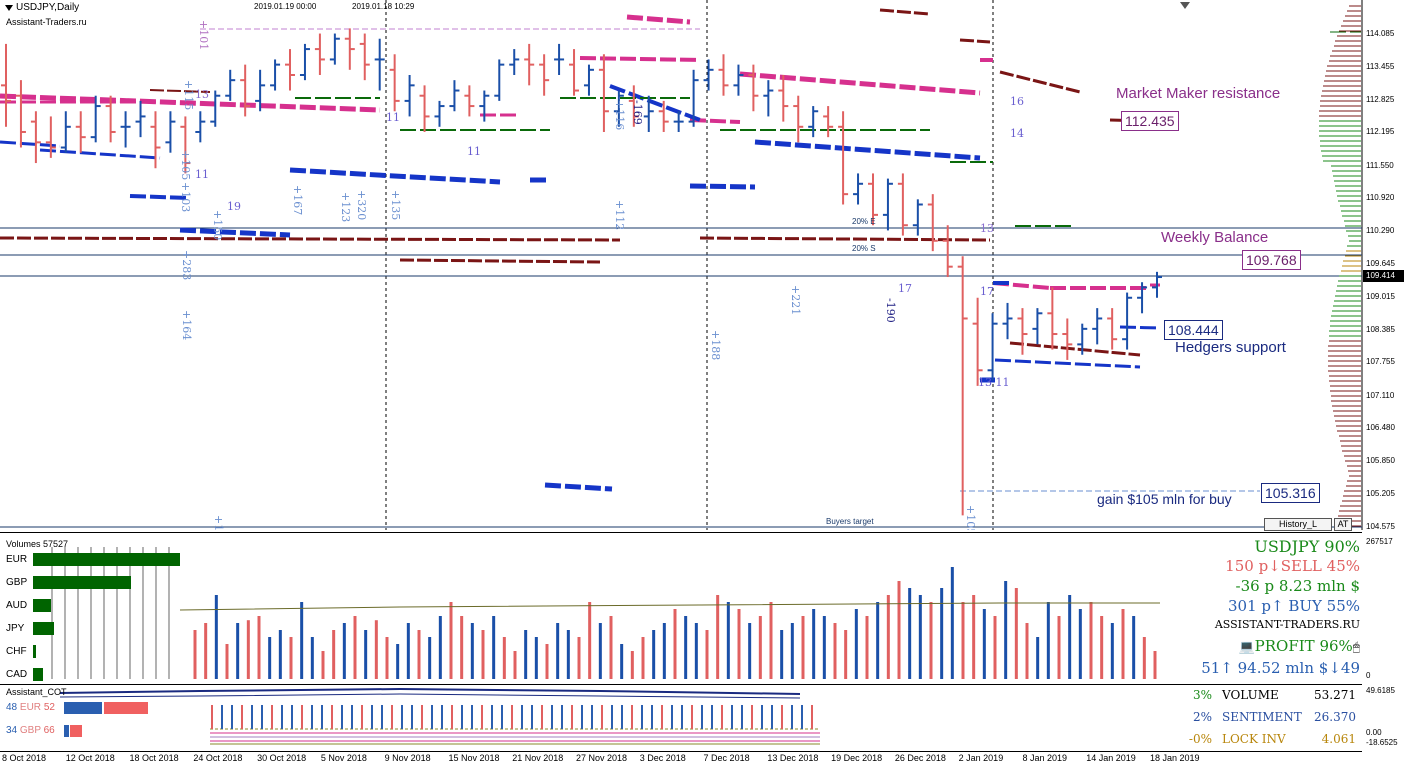  Describe the element at coordinates (1368, 675) in the screenshot. I see `volumes-axis-zero: 0` at that location.